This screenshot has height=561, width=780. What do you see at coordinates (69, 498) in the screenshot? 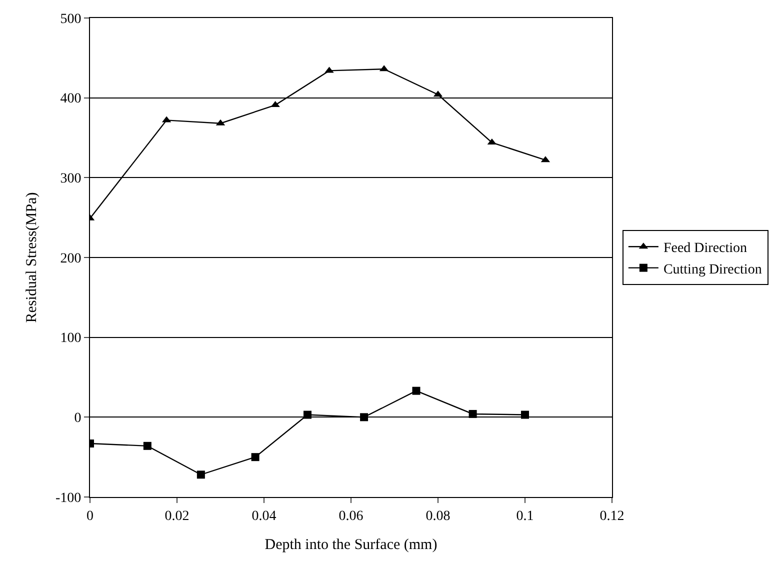
I see `y-tick-label: -100` at bounding box center [69, 498].